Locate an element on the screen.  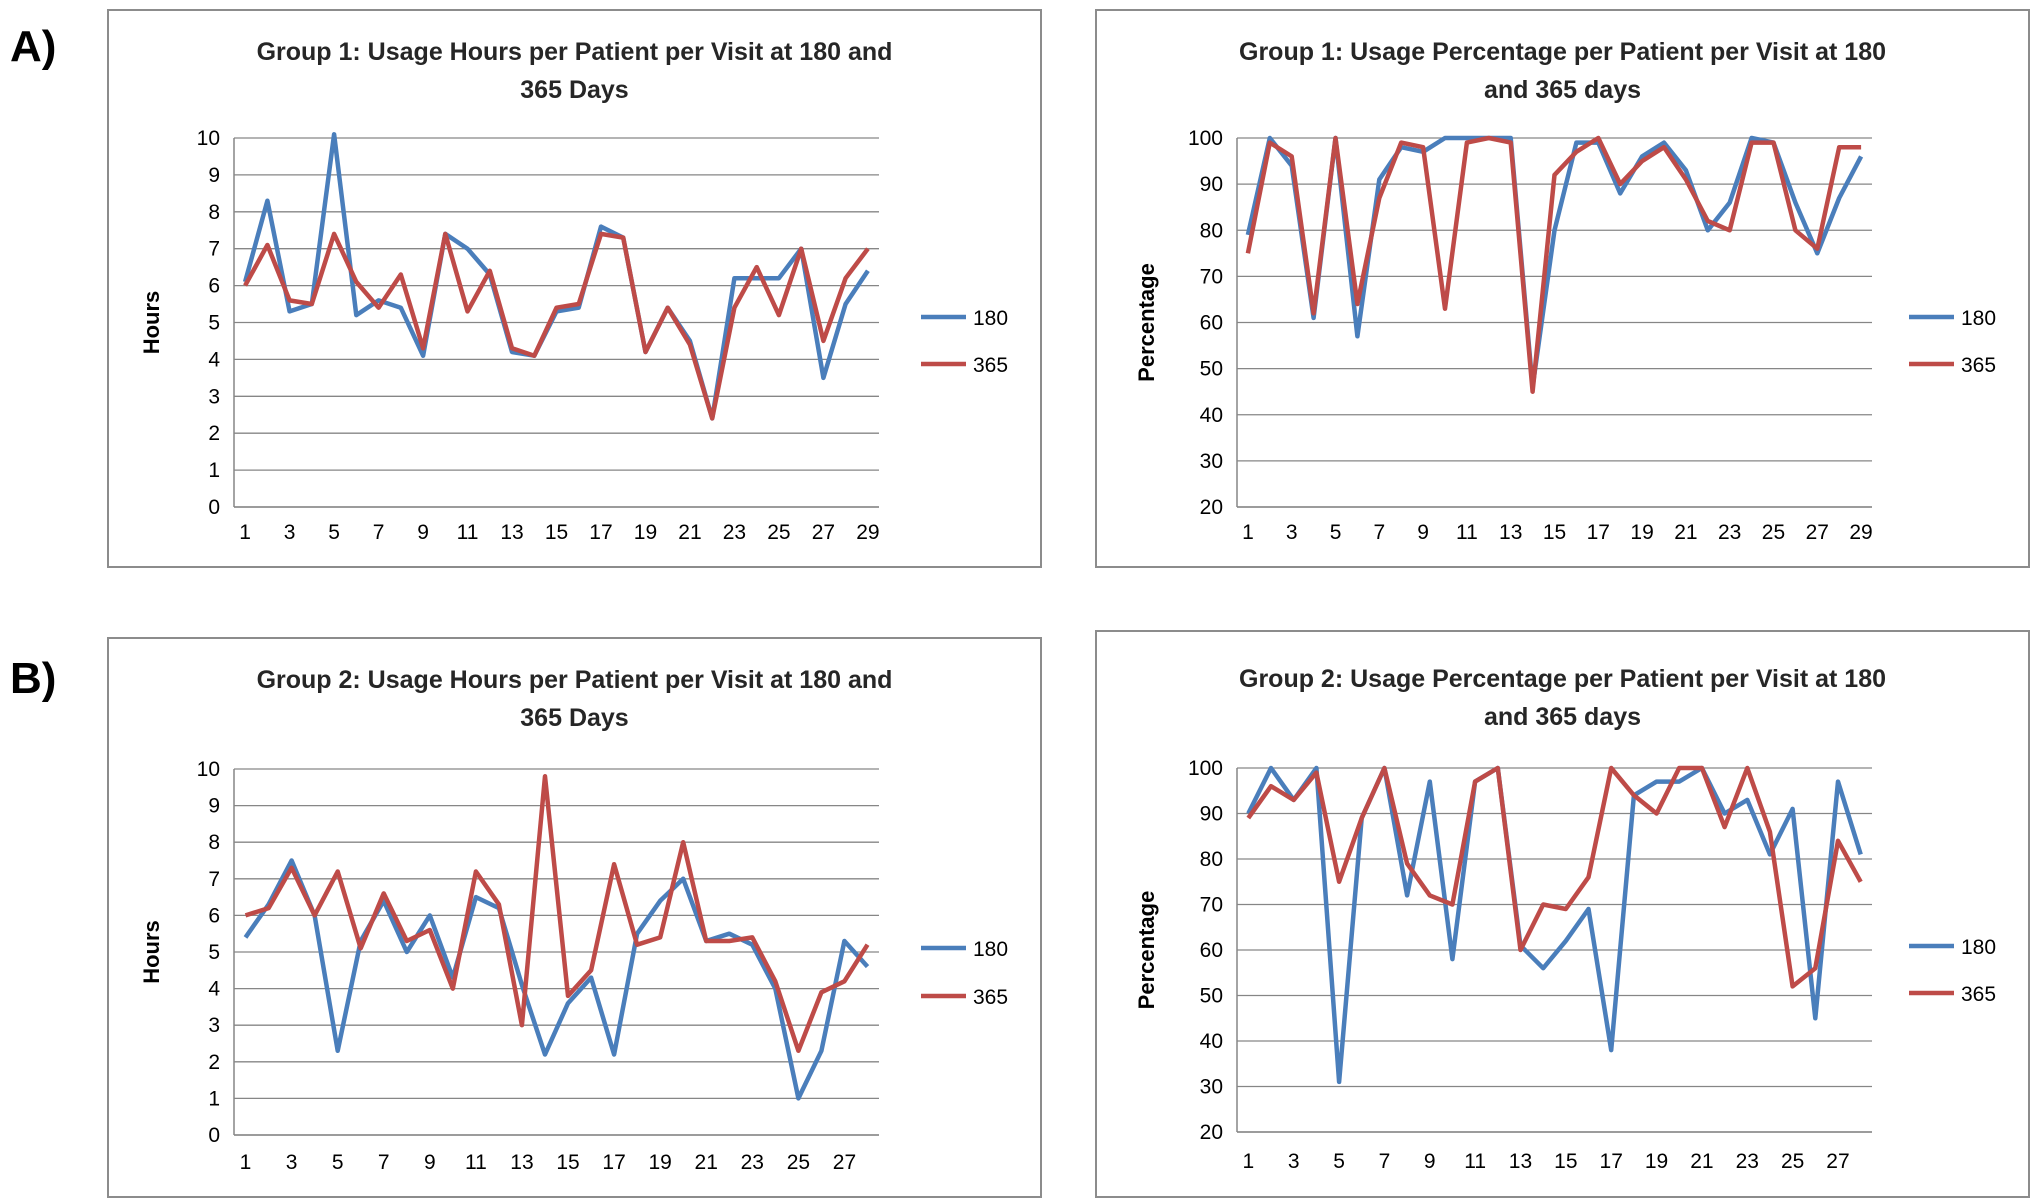
panel-label-b: B) is located at coordinates (33, 678).